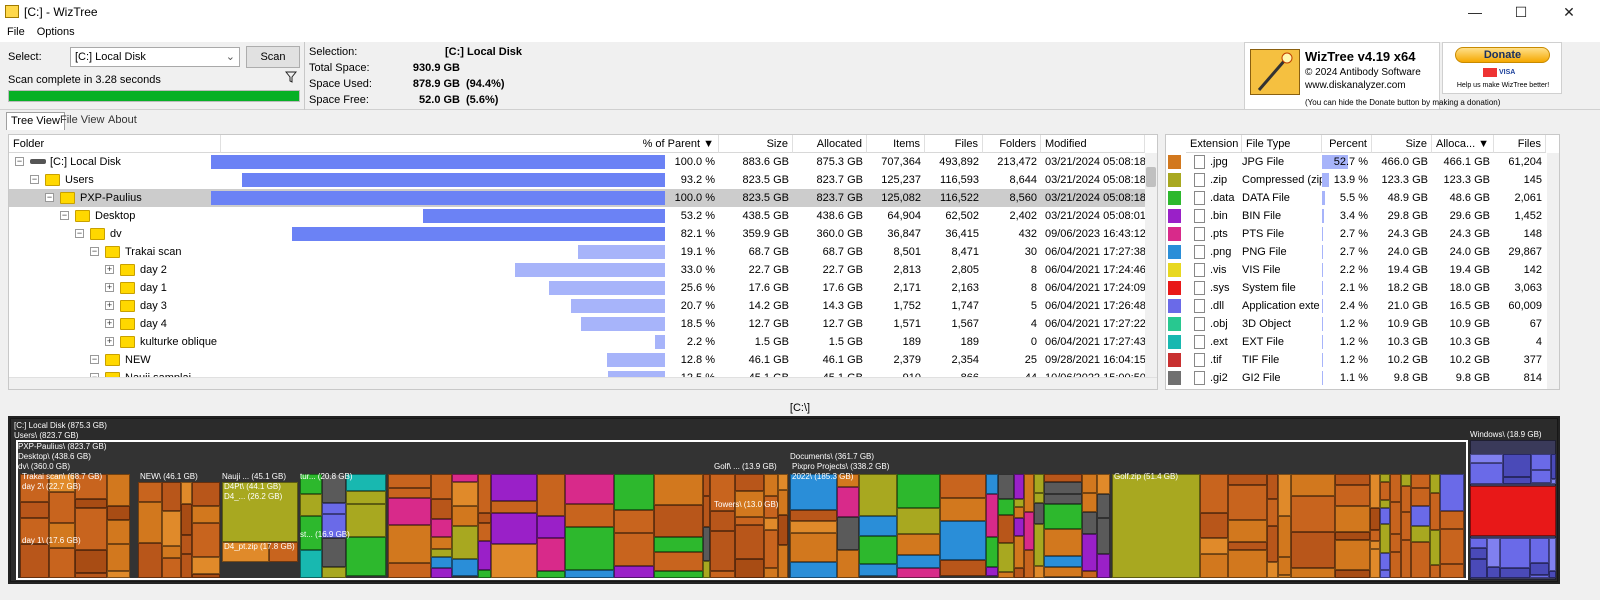 The image size is (1600, 600). I want to click on ext-vertical-scrollbar, so click(1553, 271).